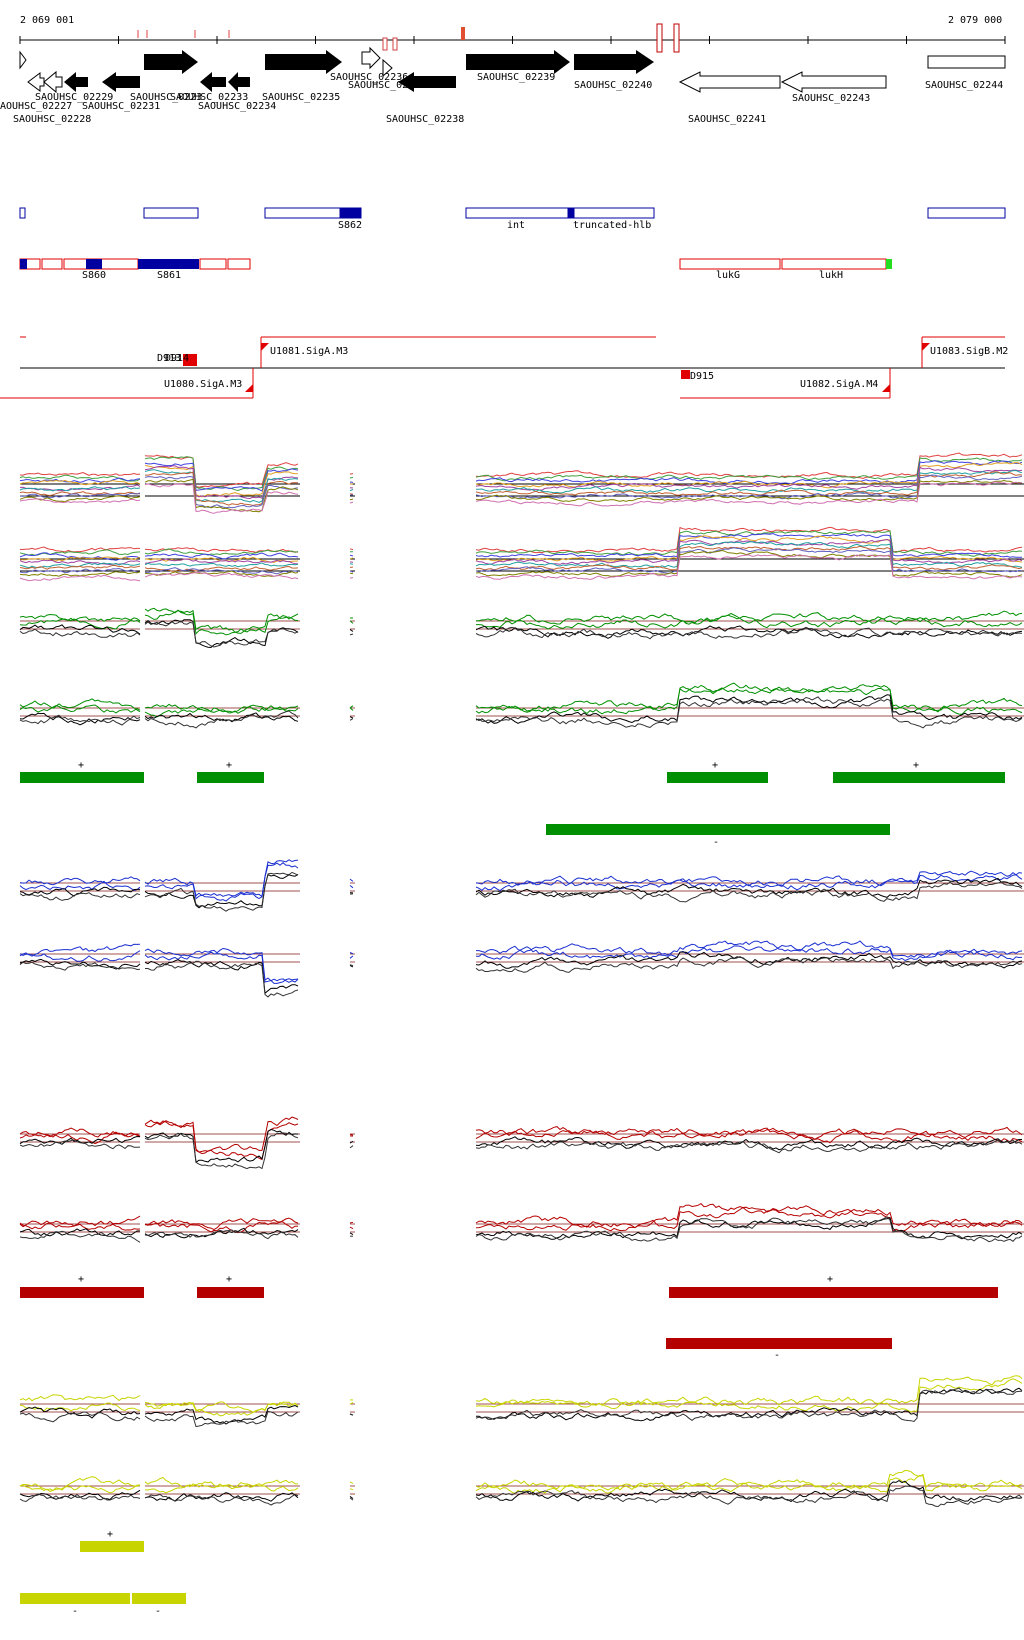 The height and width of the screenshot is (1640, 1024). I want to click on promoter-label: U1082.SigA.M4, so click(839, 384).